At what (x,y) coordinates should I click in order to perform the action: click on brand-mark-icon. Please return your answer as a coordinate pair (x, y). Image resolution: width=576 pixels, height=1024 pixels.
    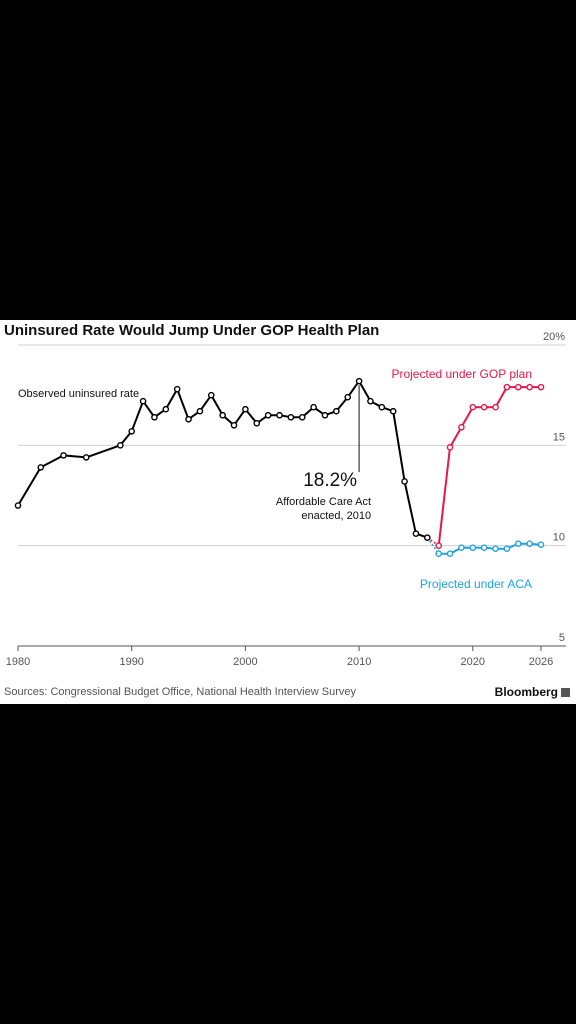
    Looking at the image, I should click on (565, 692).